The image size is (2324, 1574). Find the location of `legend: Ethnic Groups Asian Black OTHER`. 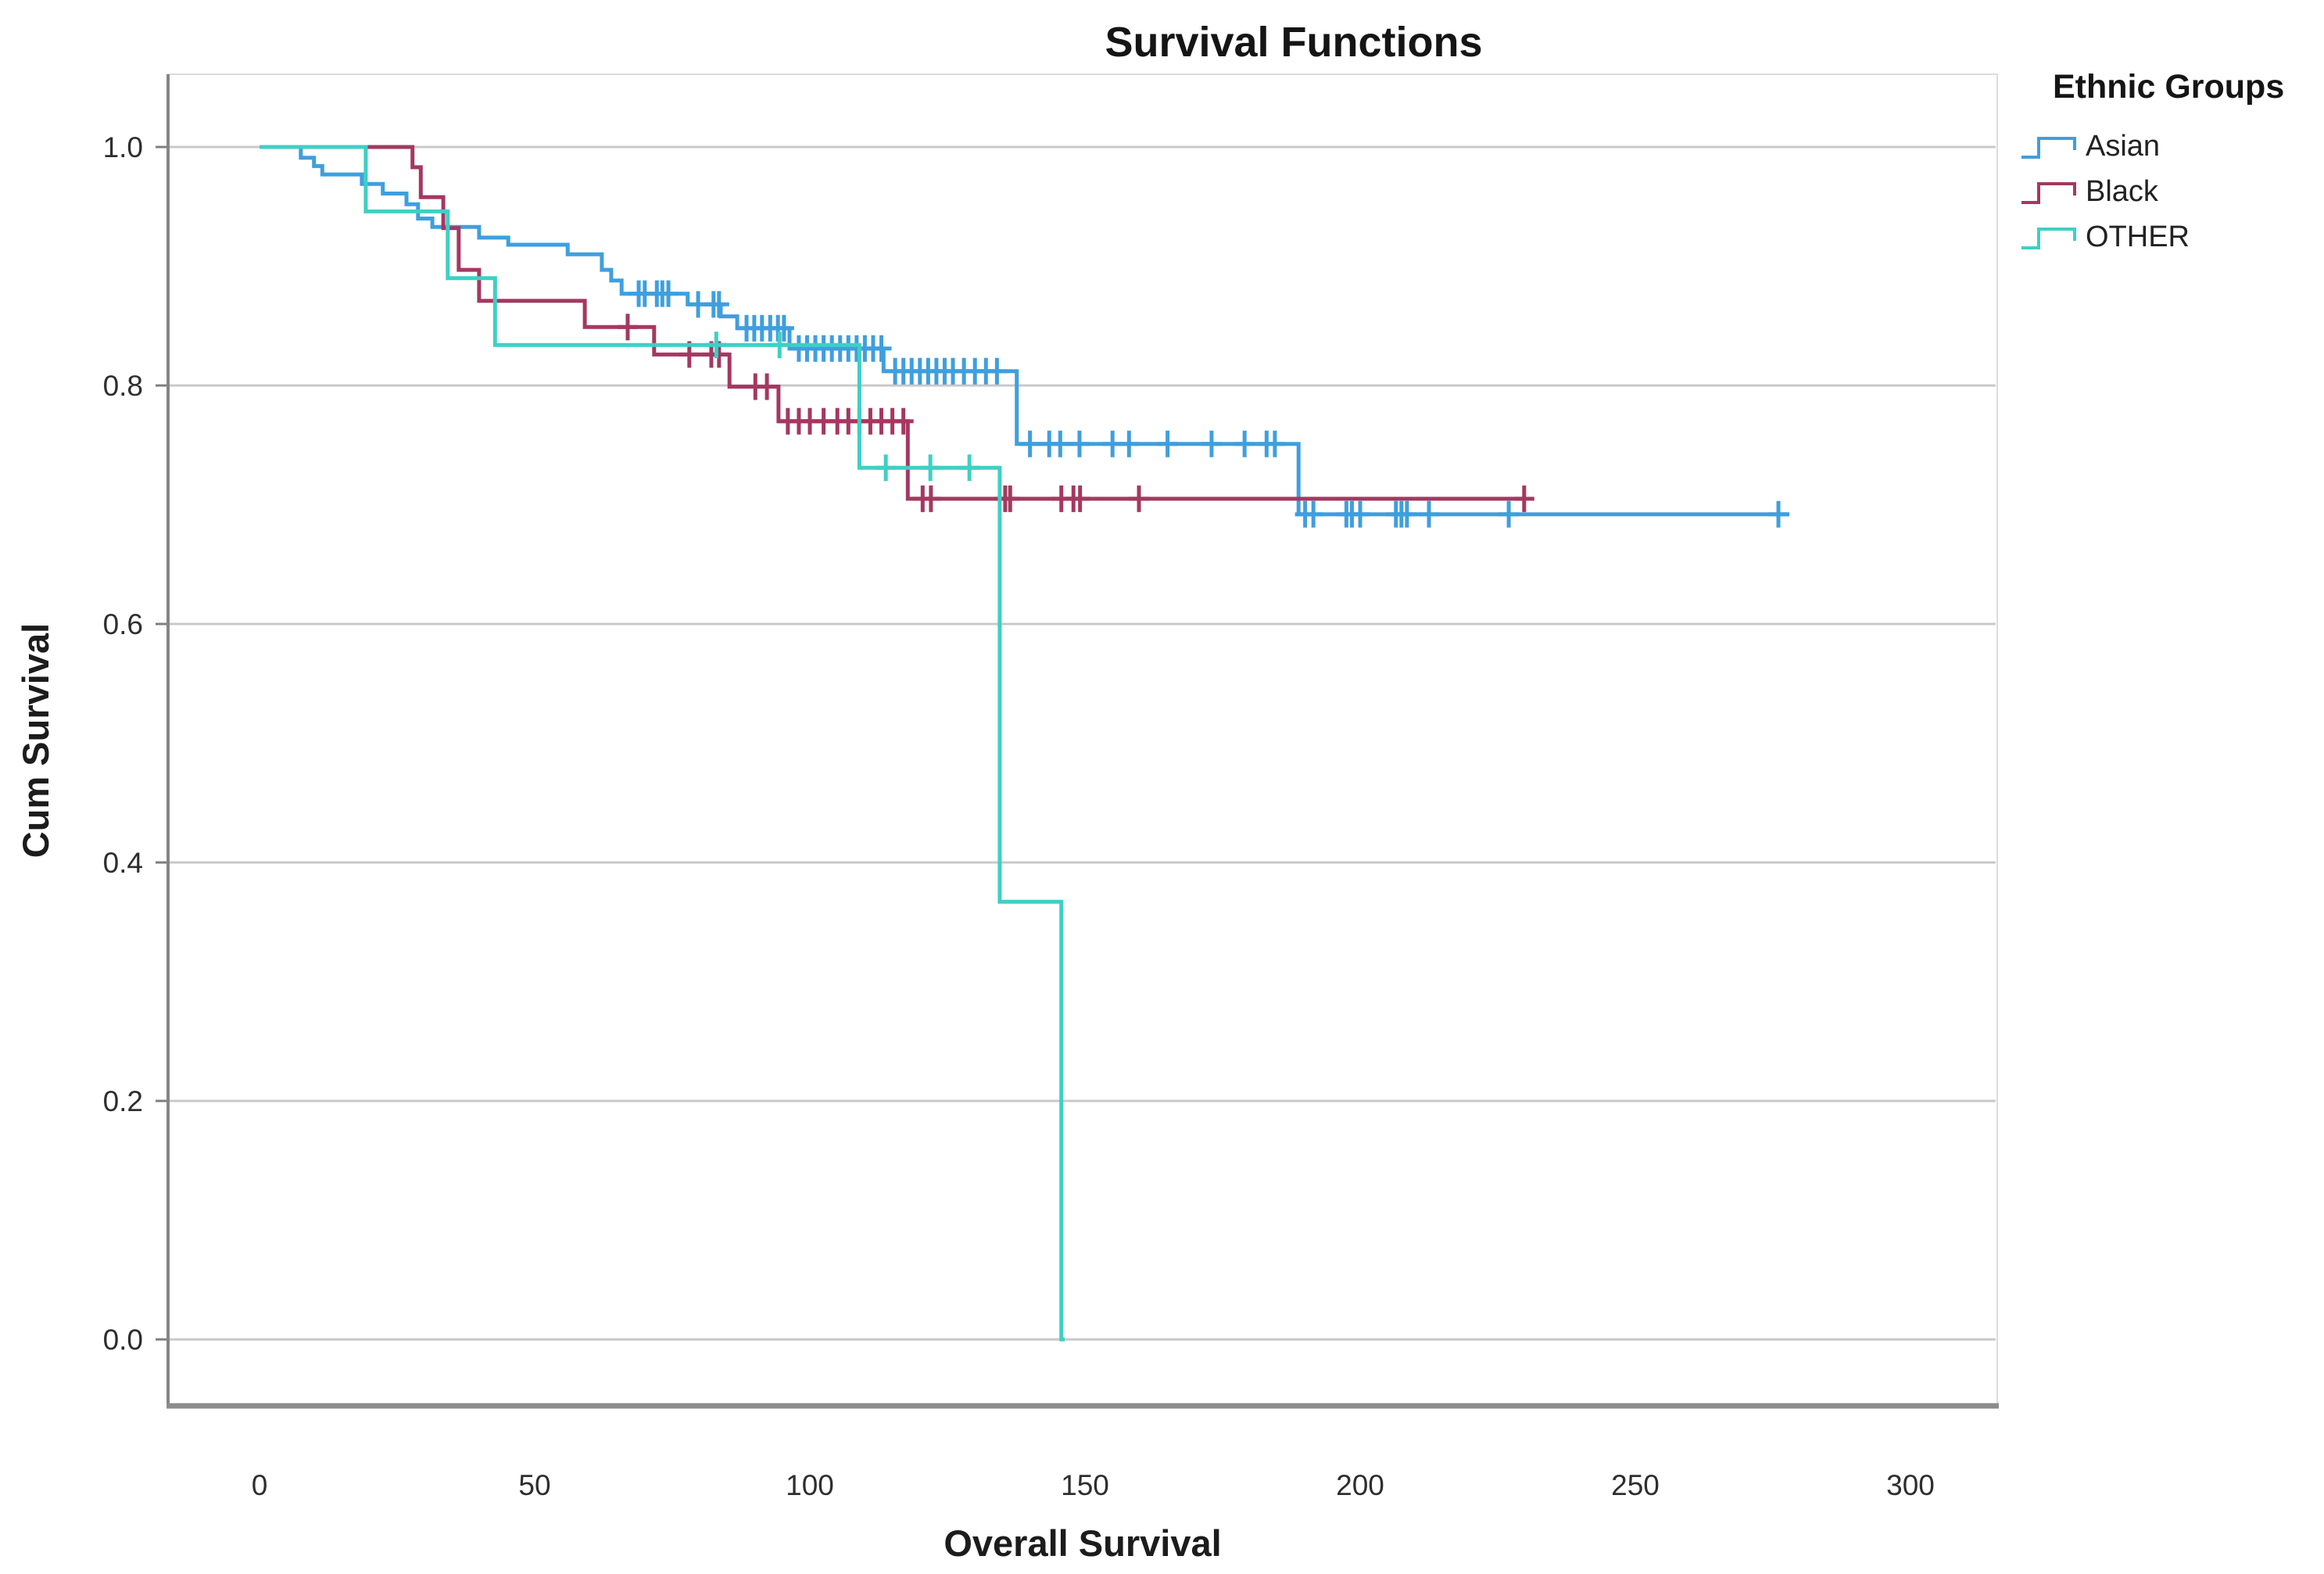

legend: Ethnic Groups Asian Black OTHER is located at coordinates (2152, 160).